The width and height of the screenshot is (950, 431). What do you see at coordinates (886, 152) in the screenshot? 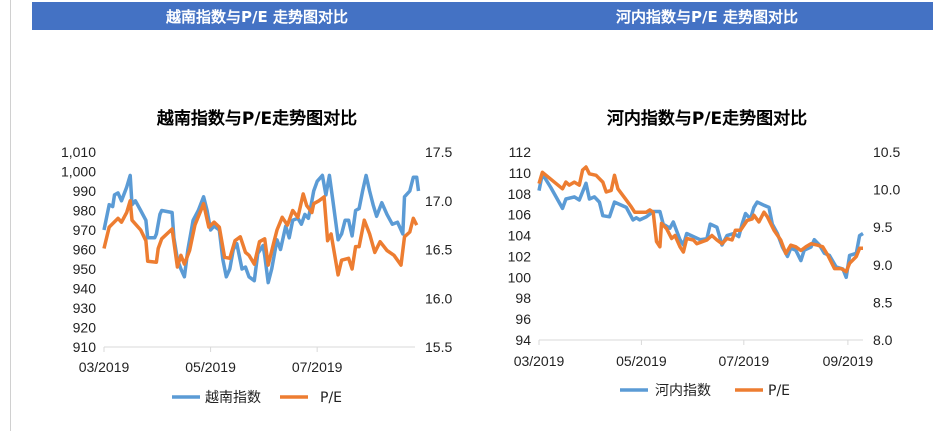
I see `y-right-tick-label: 10.5` at bounding box center [886, 152].